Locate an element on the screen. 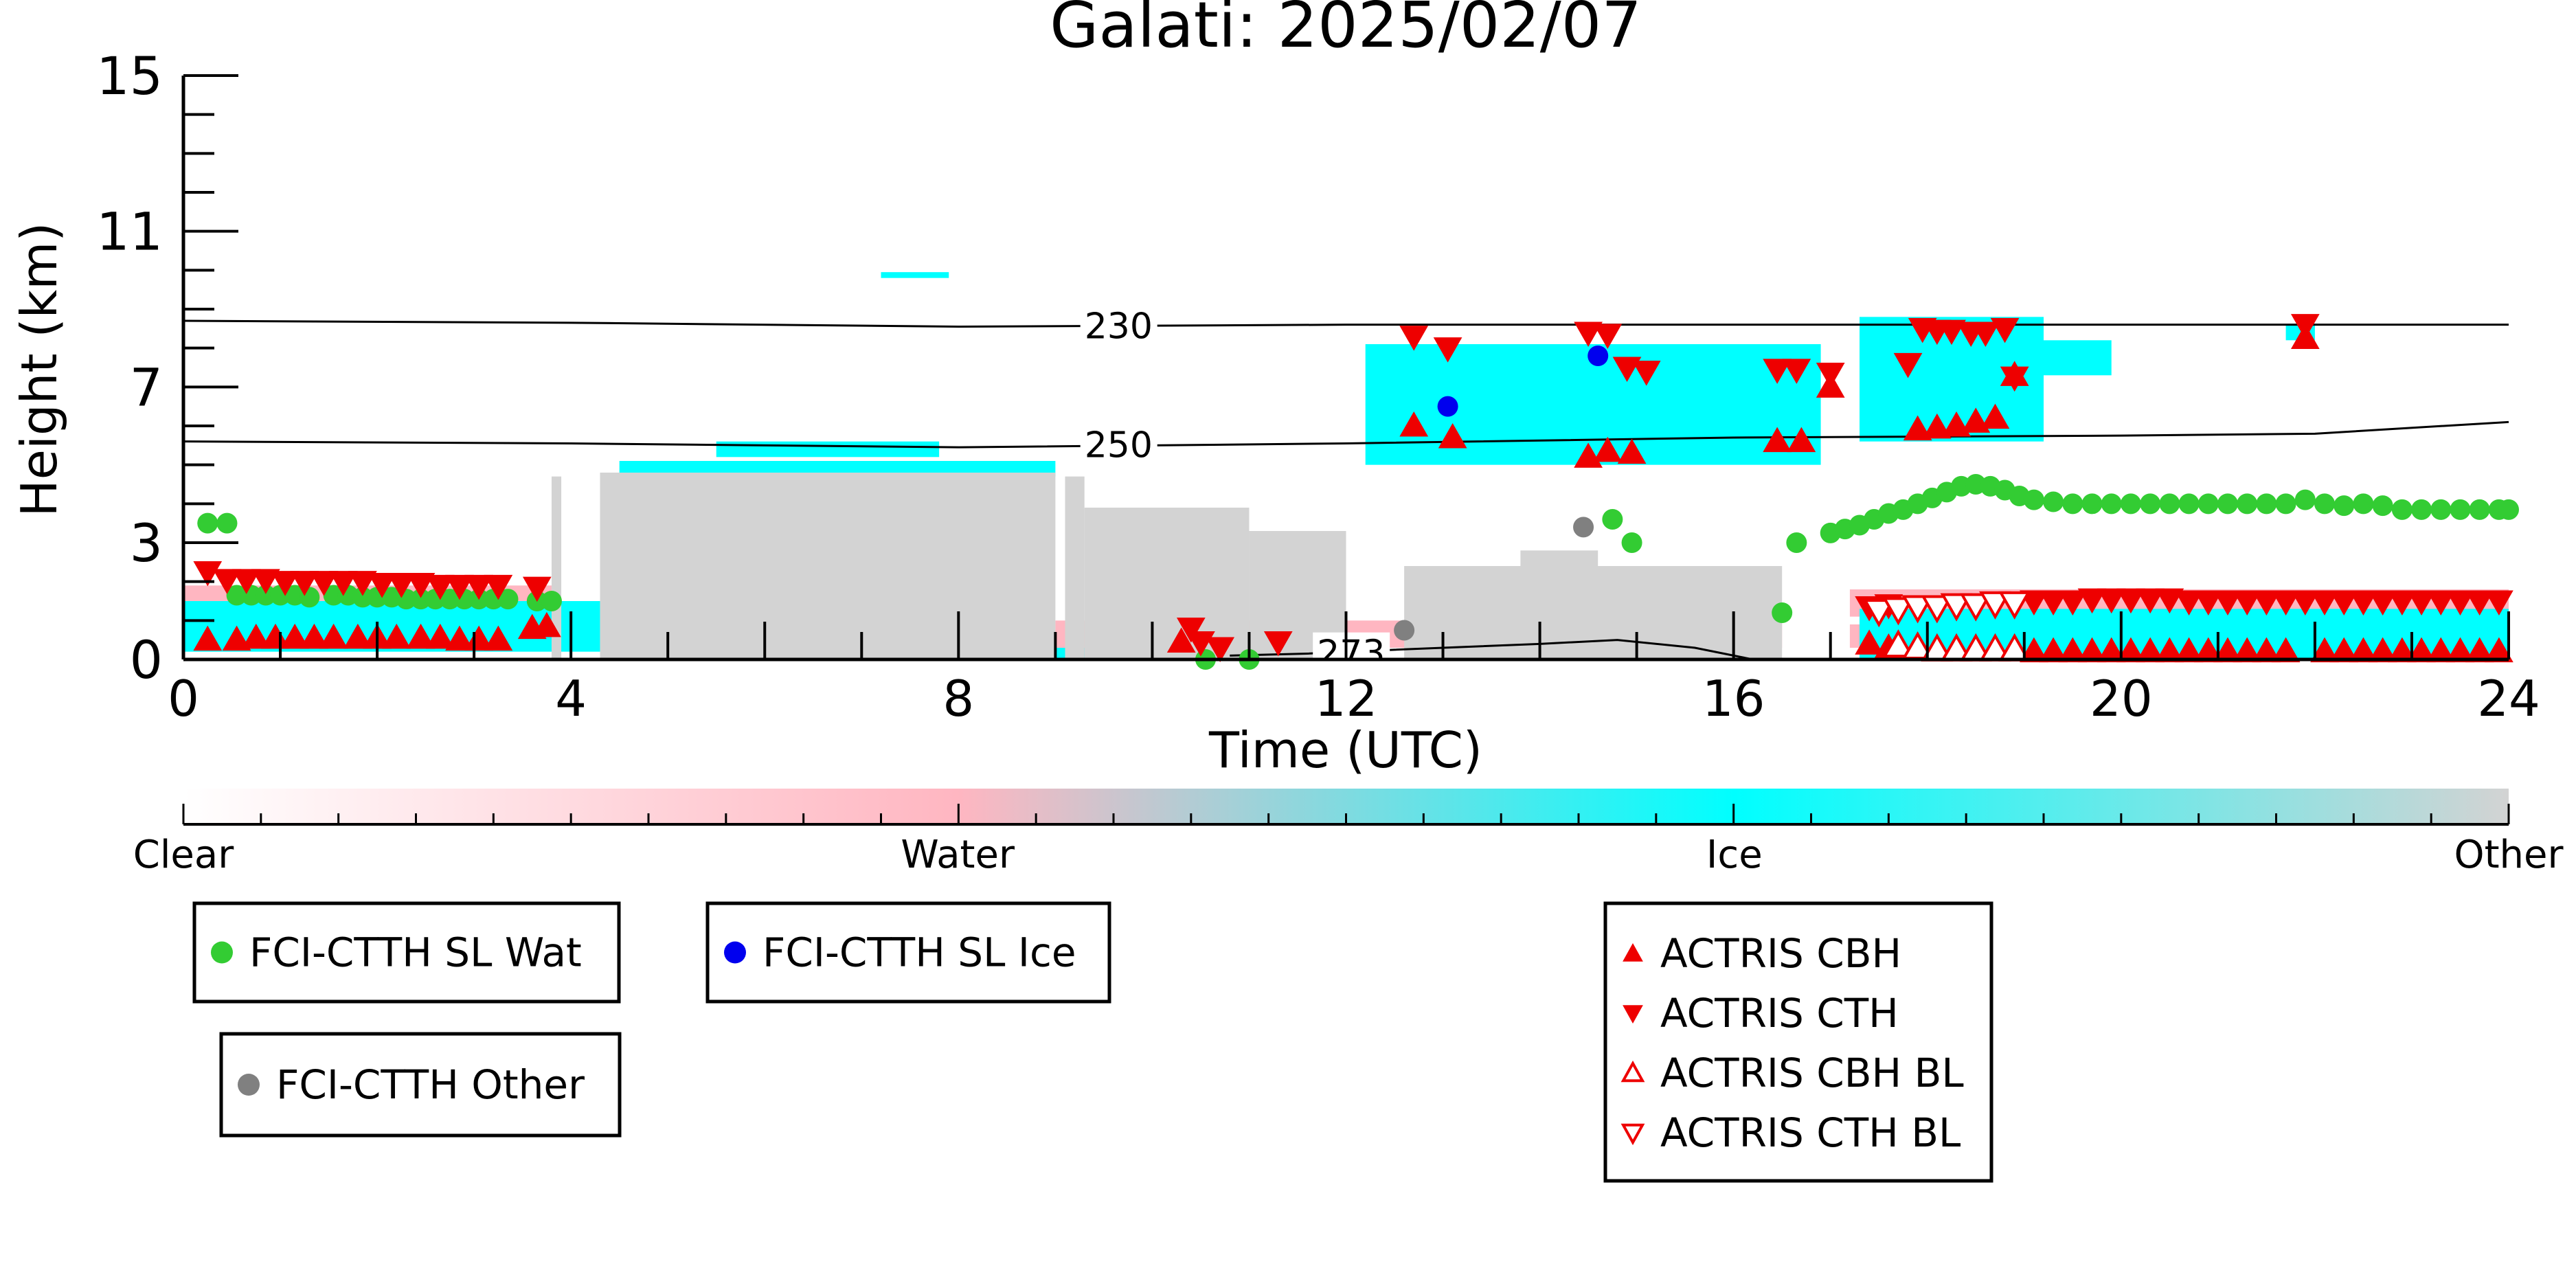  contour-label: 230 is located at coordinates (1119, 327).